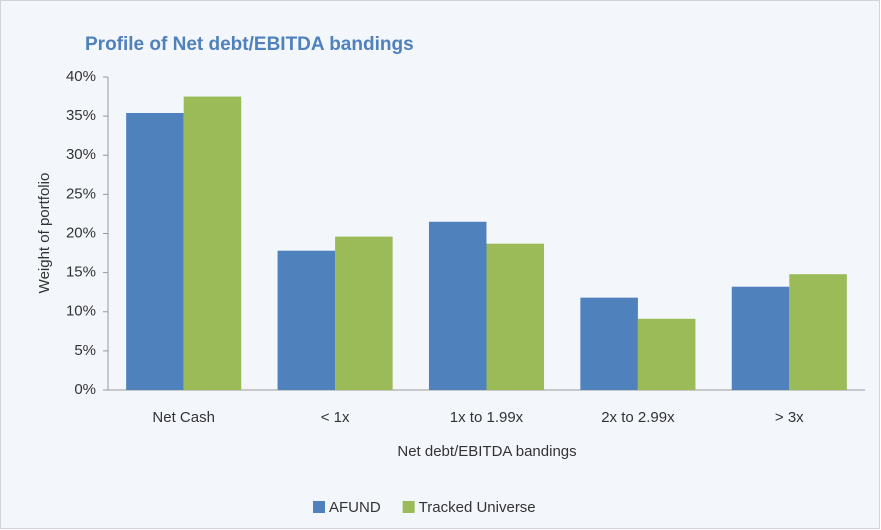 The image size is (881, 530). I want to click on y-tick-label: 15%, so click(81, 272).